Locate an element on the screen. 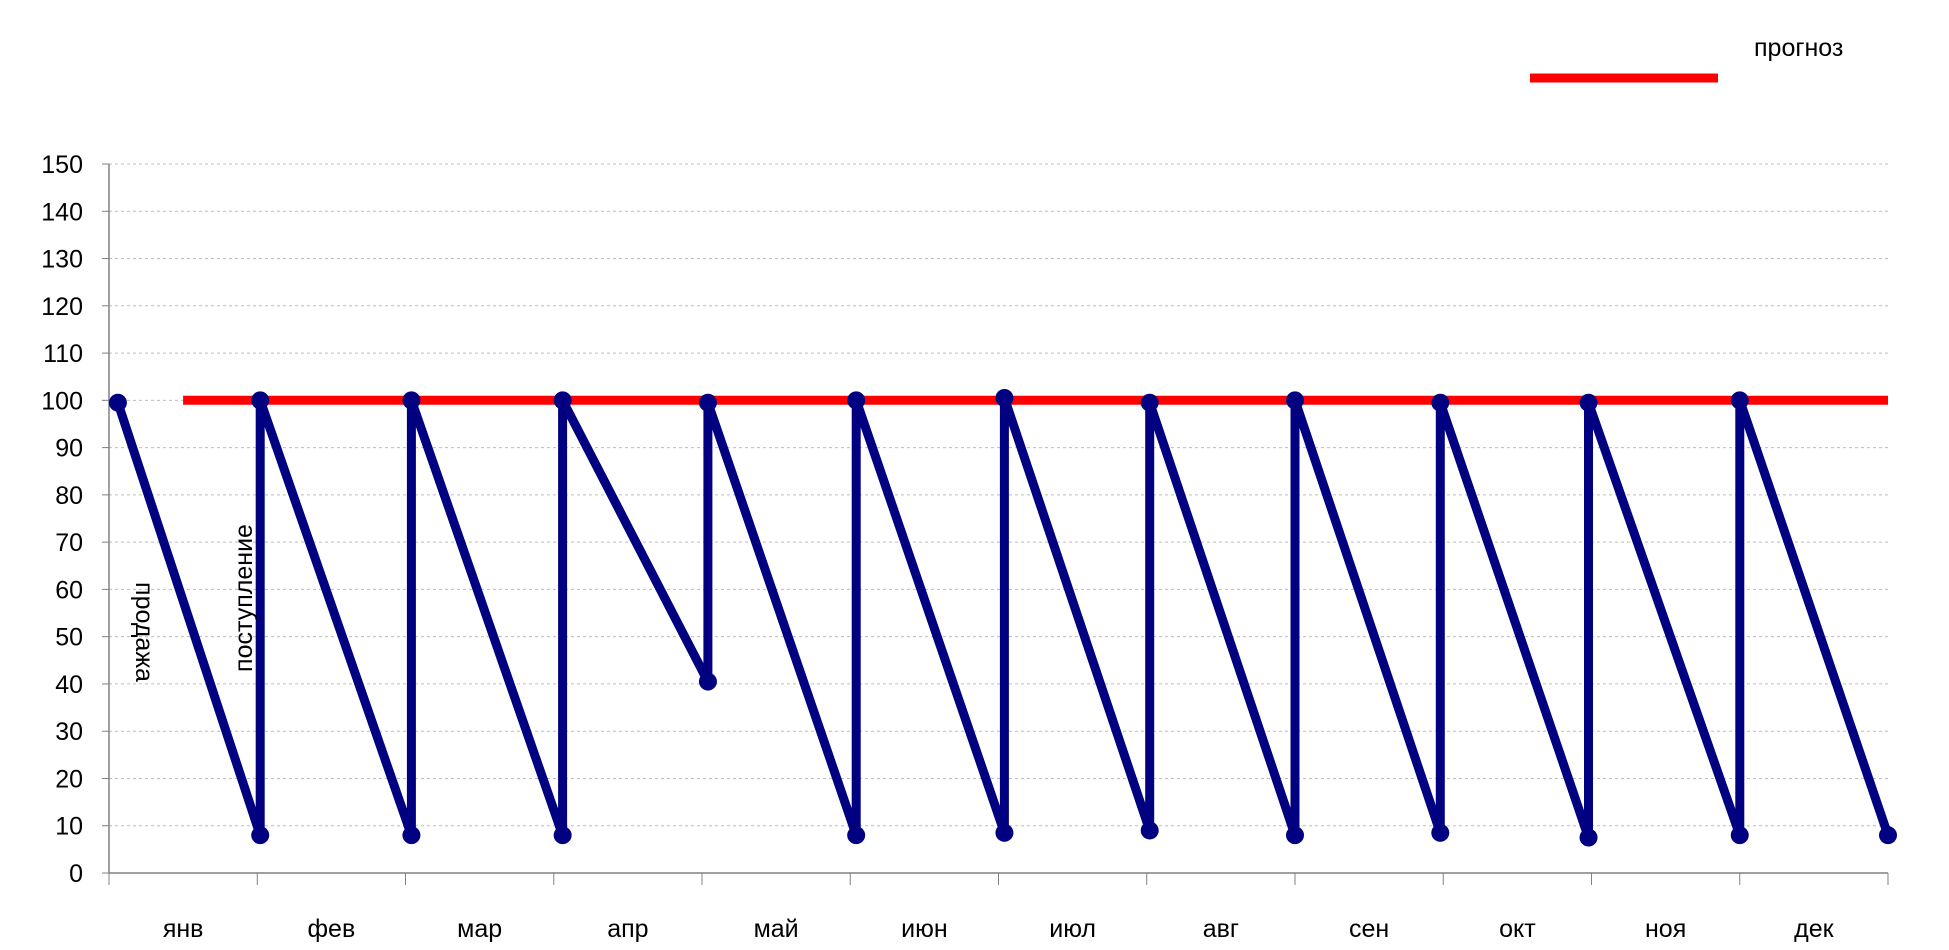 The height and width of the screenshot is (950, 1949). y-tick-label: 50 is located at coordinates (69, 638).